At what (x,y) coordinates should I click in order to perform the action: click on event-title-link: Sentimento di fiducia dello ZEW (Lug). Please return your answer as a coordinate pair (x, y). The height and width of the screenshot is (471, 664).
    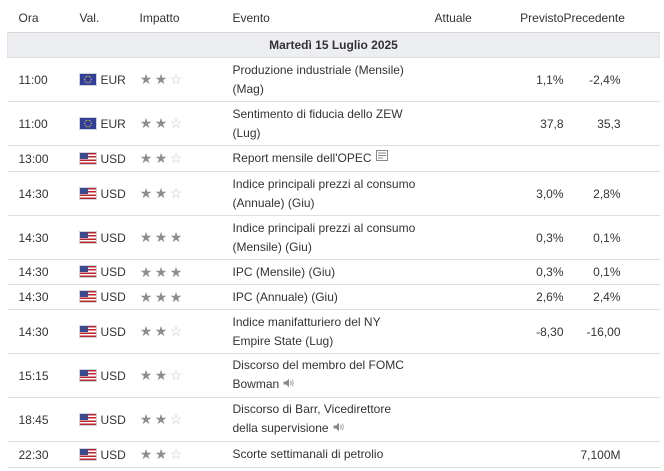
    Looking at the image, I should click on (317, 123).